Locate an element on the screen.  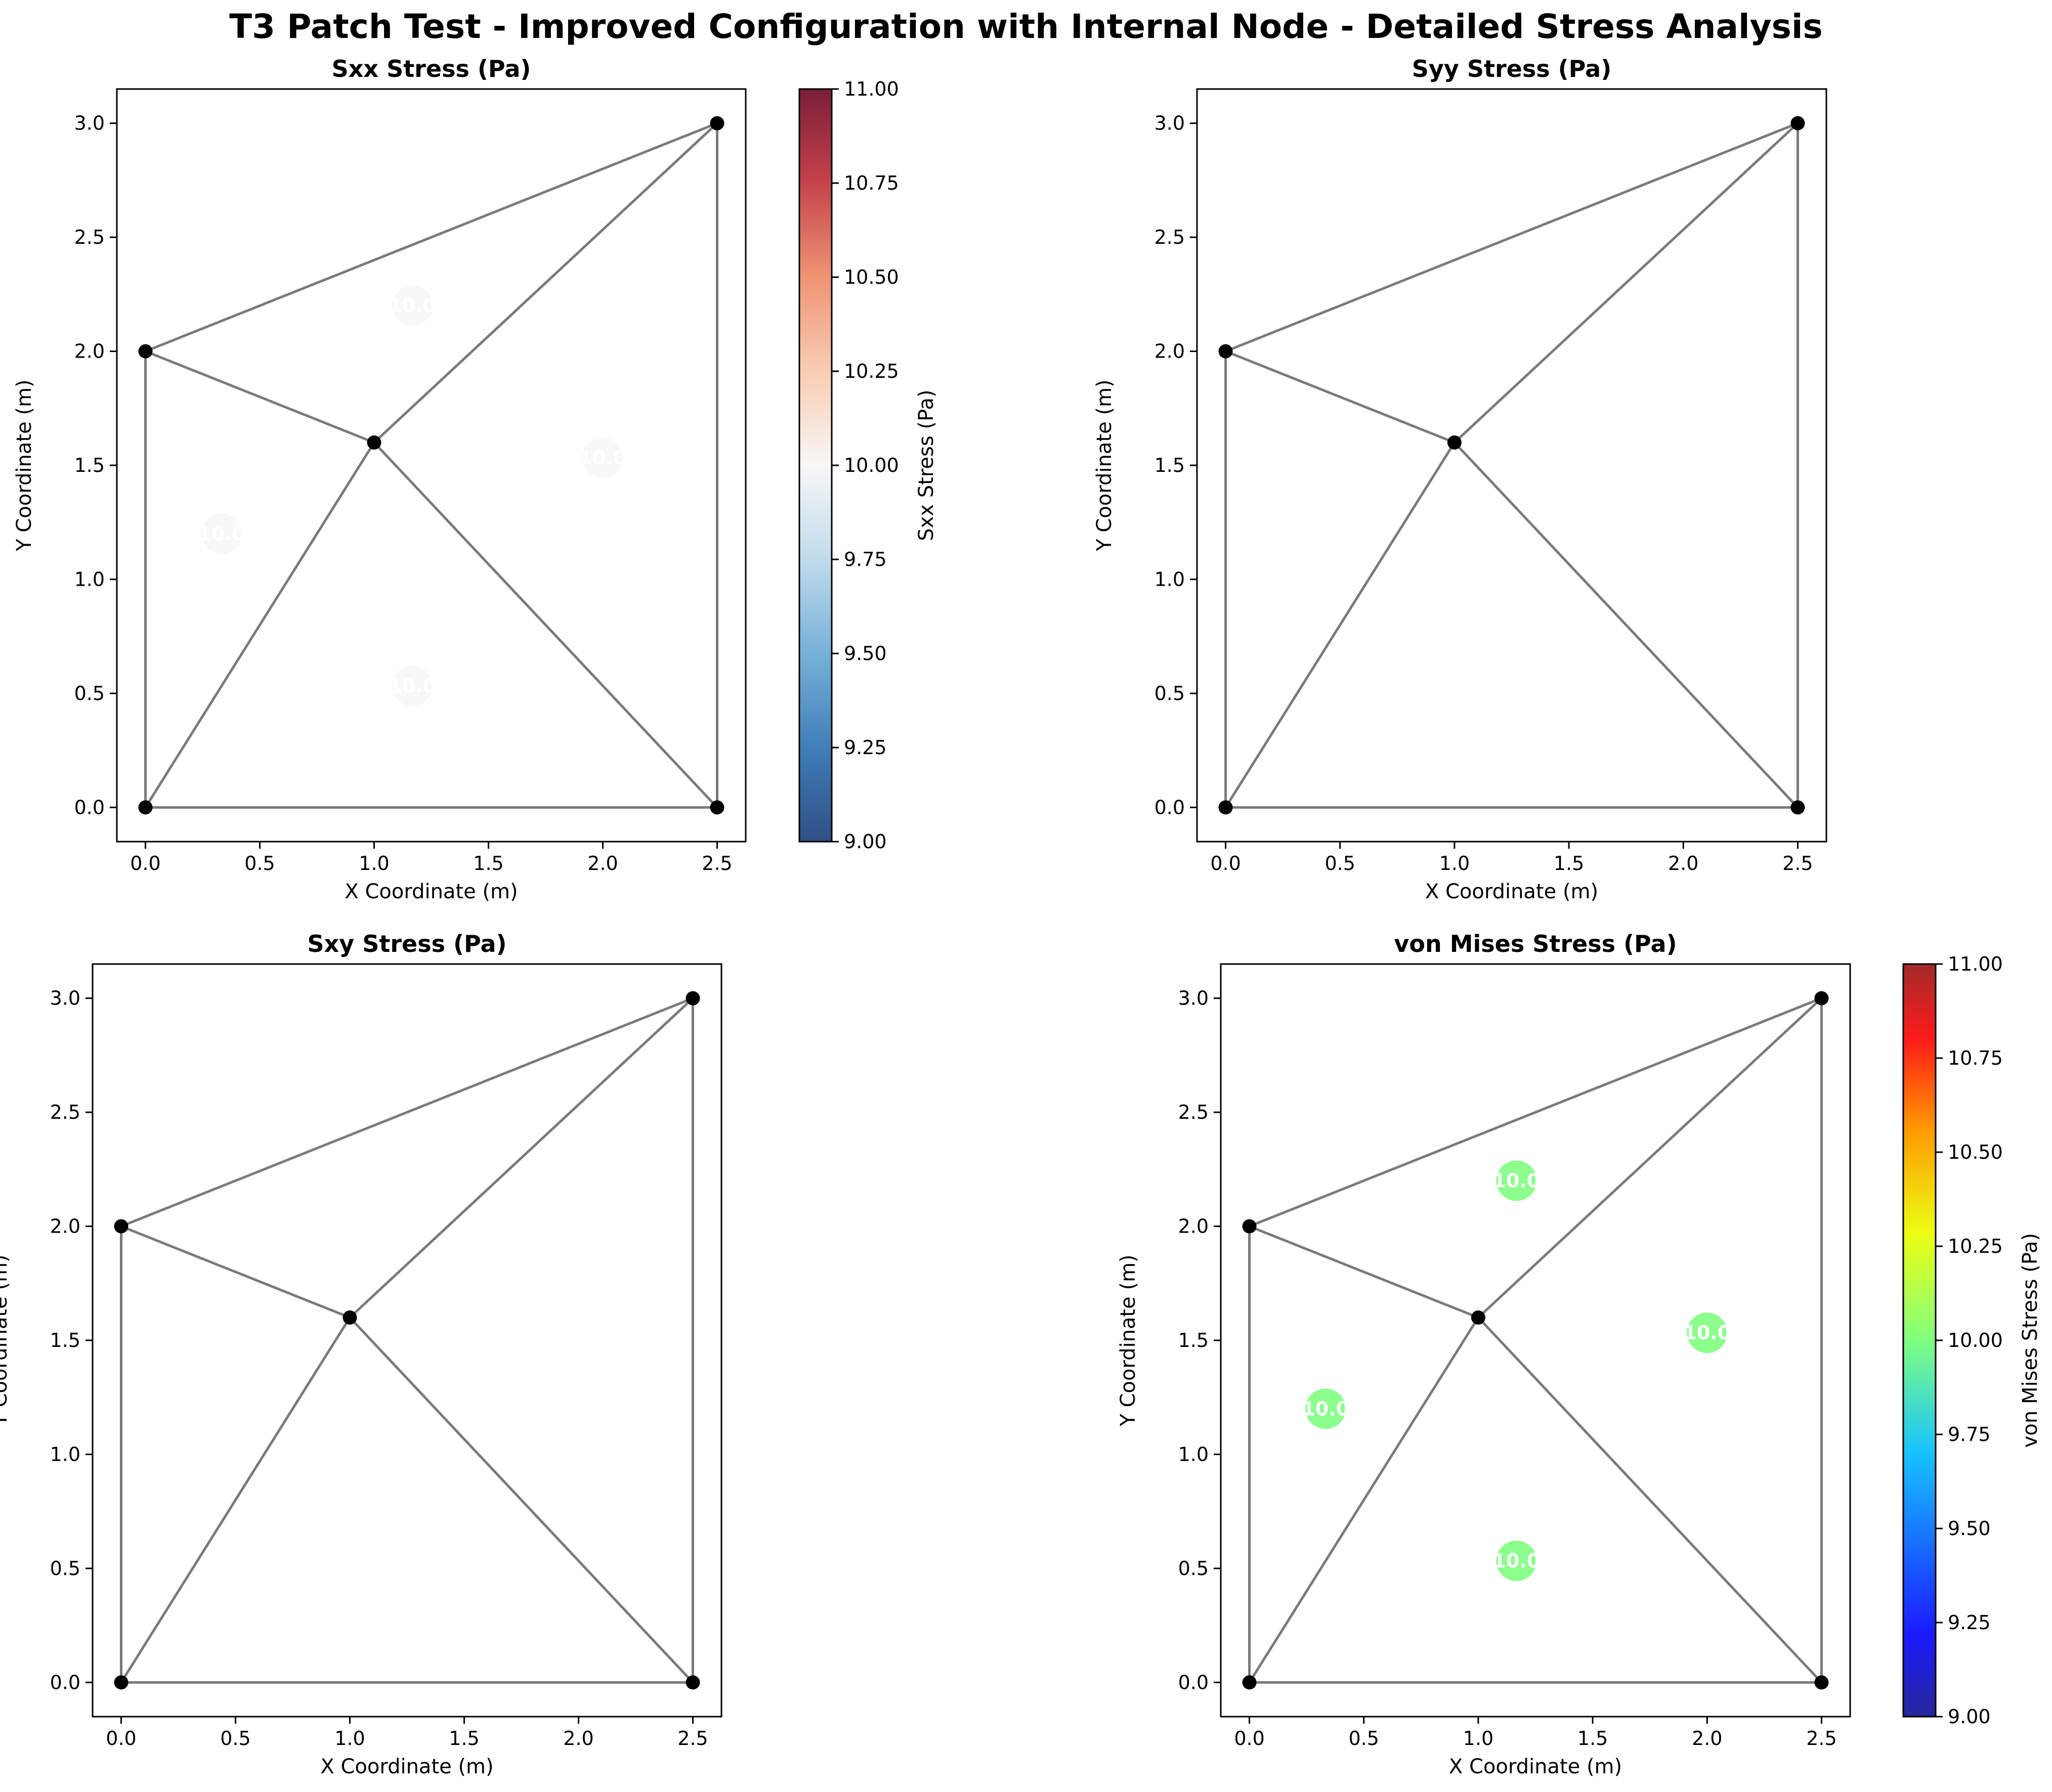
colorbar-tick-label: 9.50 is located at coordinates (865, 653).